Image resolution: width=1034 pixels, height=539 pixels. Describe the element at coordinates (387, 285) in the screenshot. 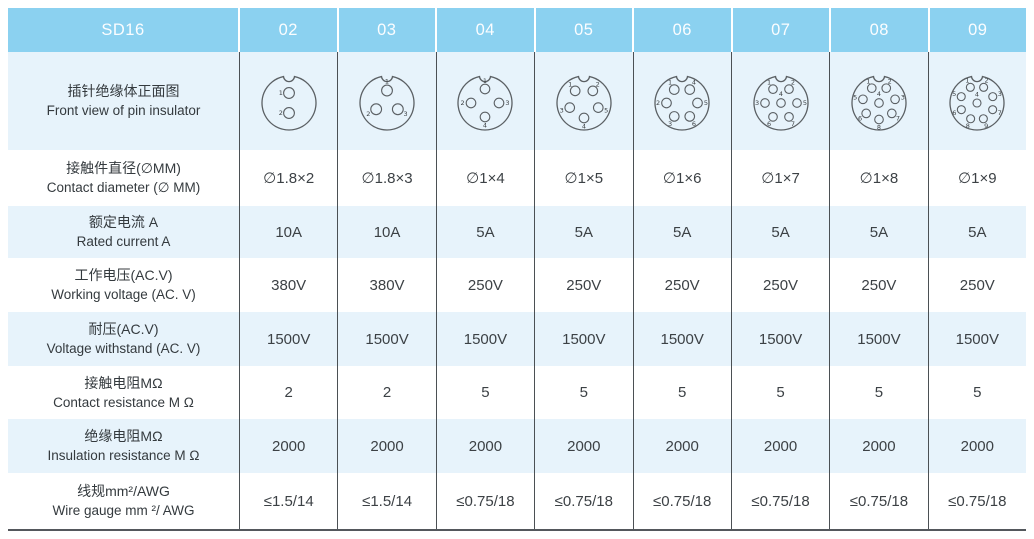

I see `value-cell-03: 380V` at that location.